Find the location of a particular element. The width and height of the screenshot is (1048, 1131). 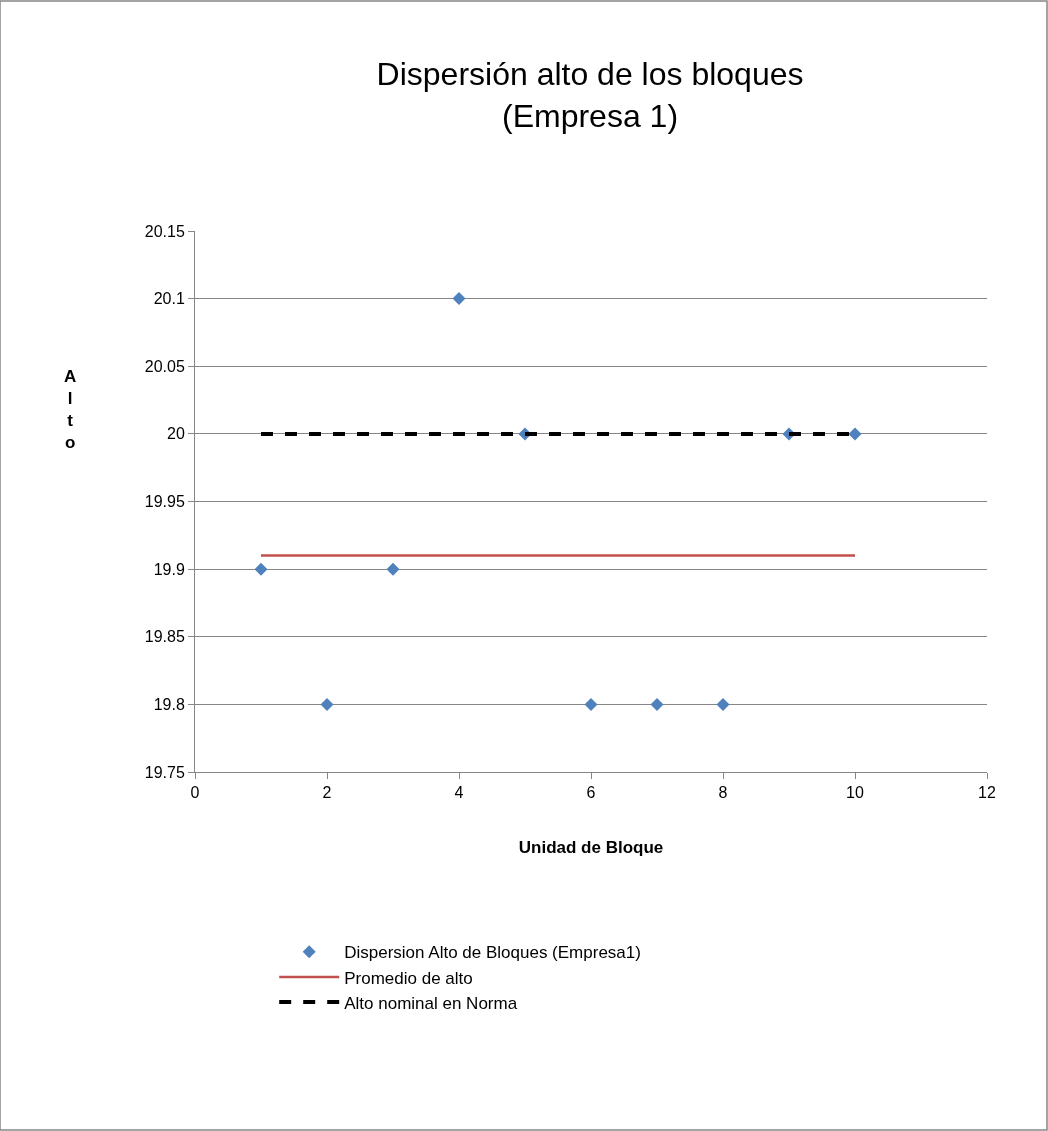

y-tick-label: 19.8 is located at coordinates (169, 704).